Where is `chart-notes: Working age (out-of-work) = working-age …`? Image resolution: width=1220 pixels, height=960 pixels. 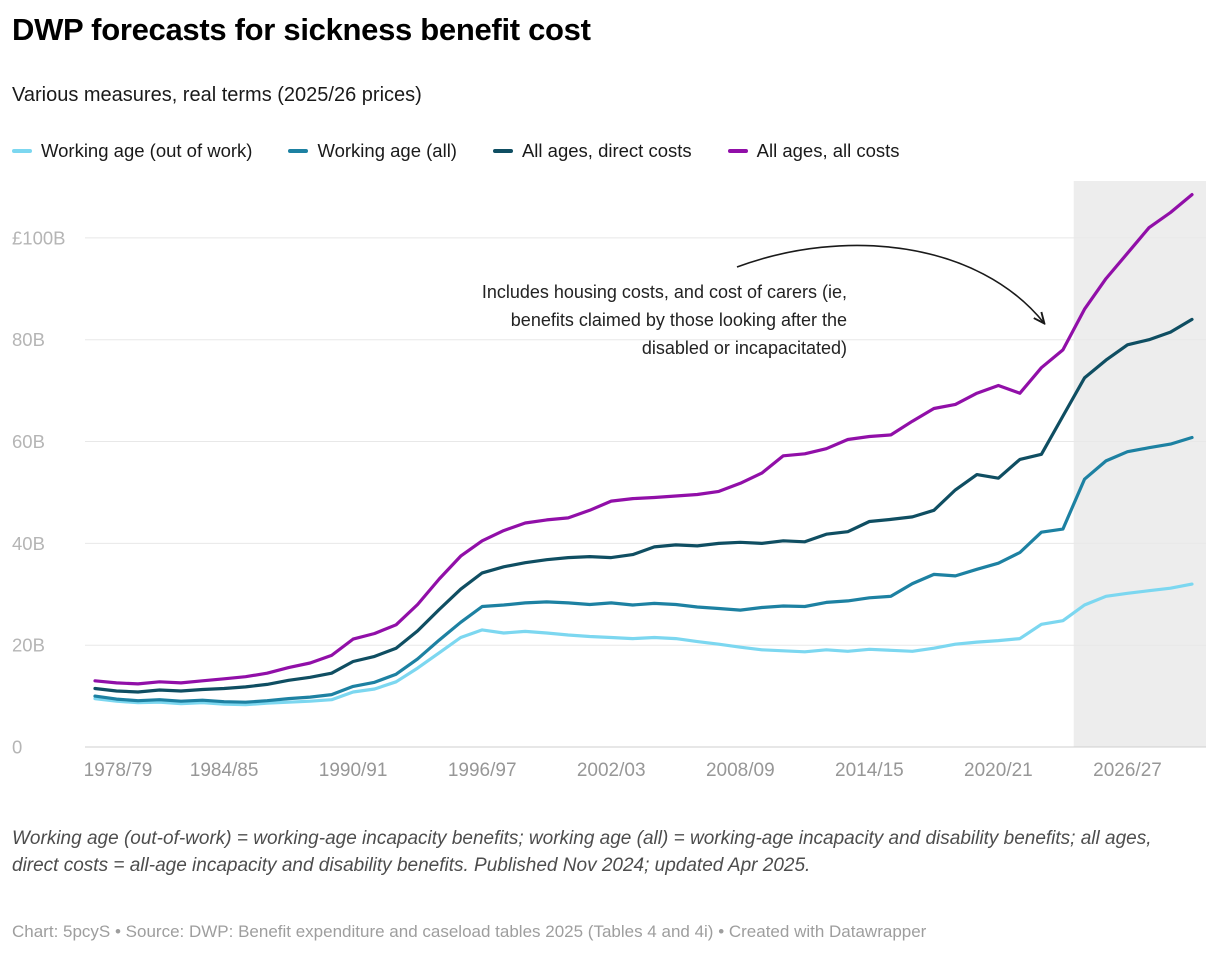 chart-notes: Working age (out-of-work) = working-age … is located at coordinates (582, 852).